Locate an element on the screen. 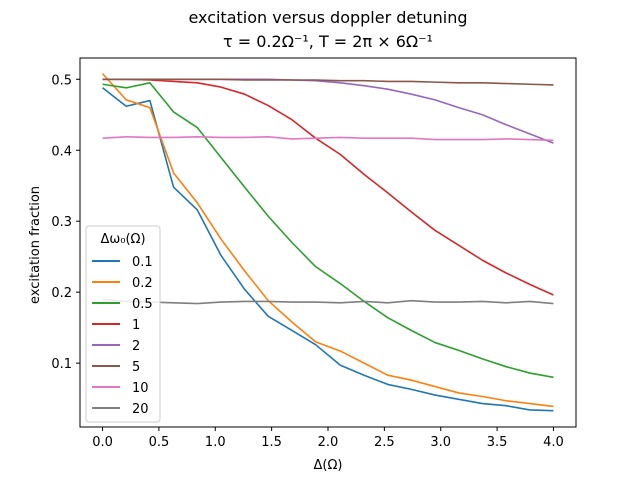 The width and height of the screenshot is (640, 480). x-tick-label: 0.5 is located at coordinates (159, 442).